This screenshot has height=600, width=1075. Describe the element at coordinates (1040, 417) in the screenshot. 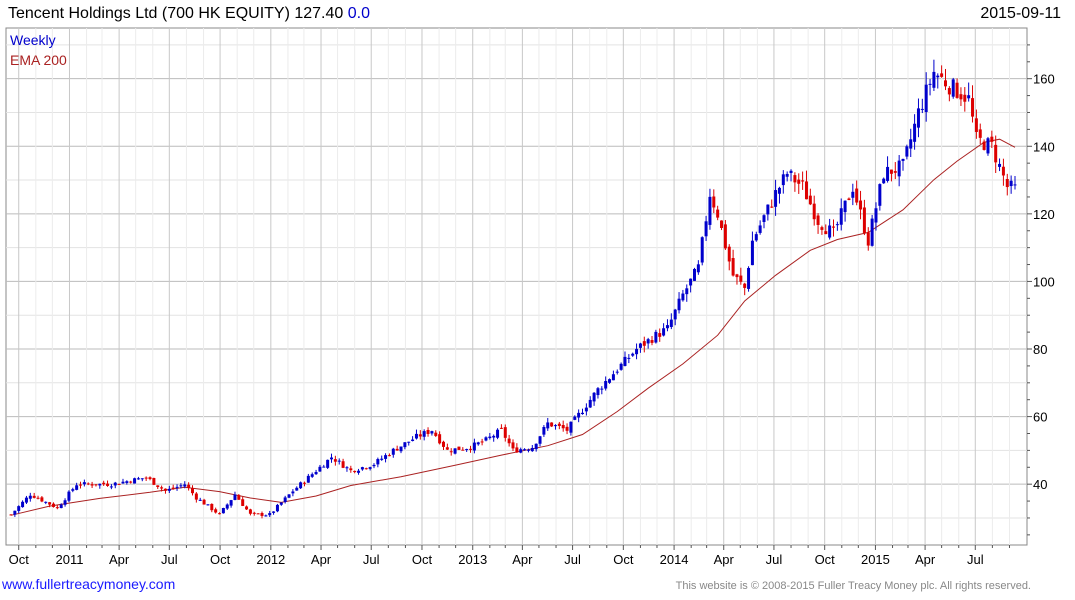

I see `y-tick-label: 60` at that location.